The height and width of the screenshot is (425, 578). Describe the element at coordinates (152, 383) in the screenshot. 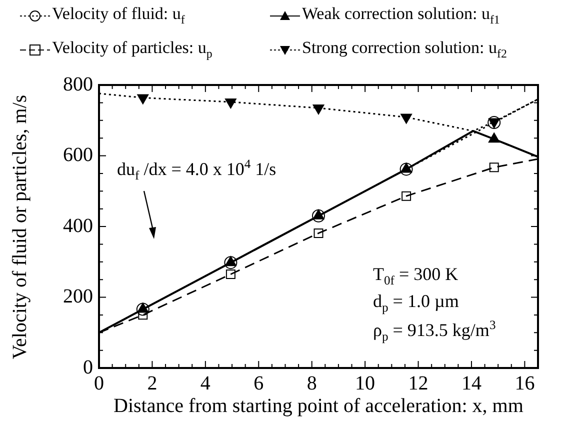

I see `x-tick-label: 2` at that location.